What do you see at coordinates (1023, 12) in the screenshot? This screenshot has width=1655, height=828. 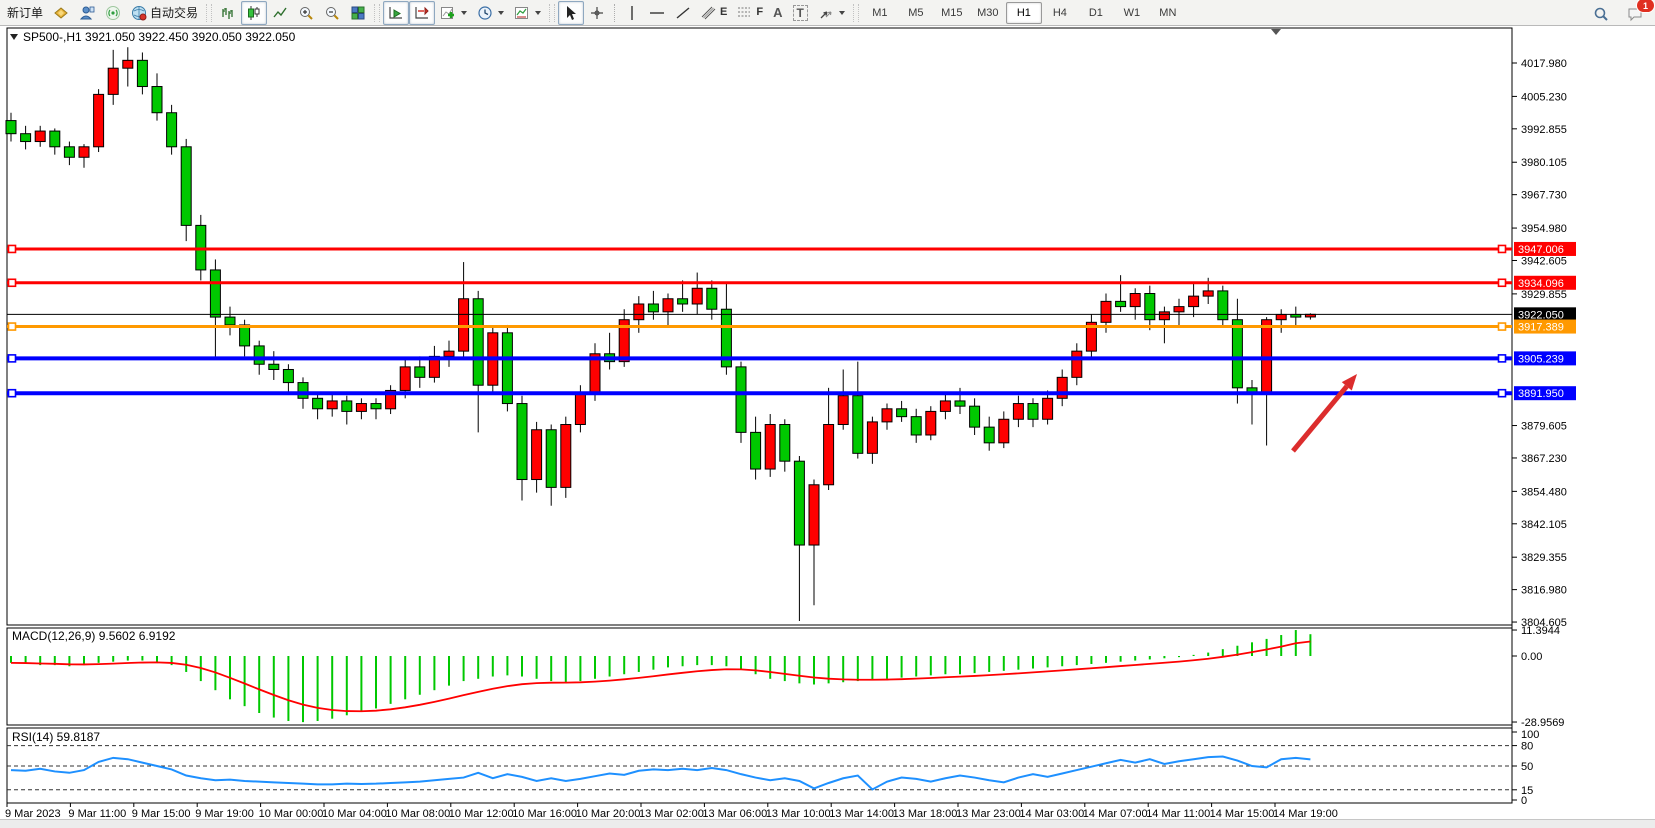 I see `timeframe-h1-button: H1` at bounding box center [1023, 12].